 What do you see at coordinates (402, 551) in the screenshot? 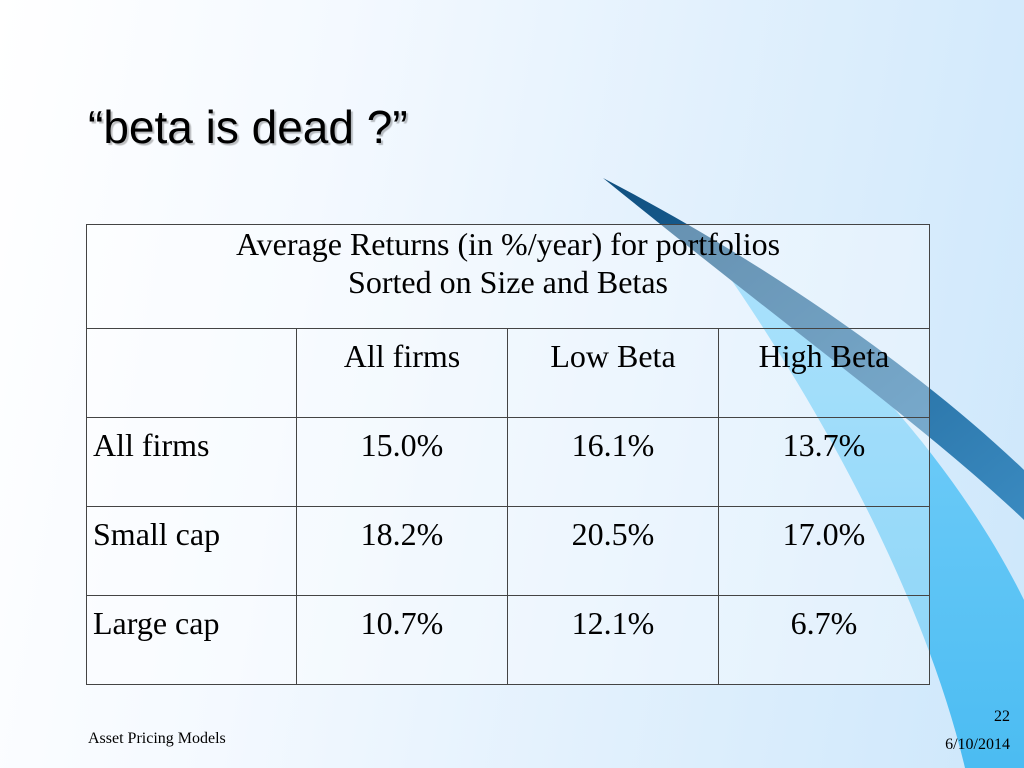
I see `table-cell: 18.2%` at bounding box center [402, 551].